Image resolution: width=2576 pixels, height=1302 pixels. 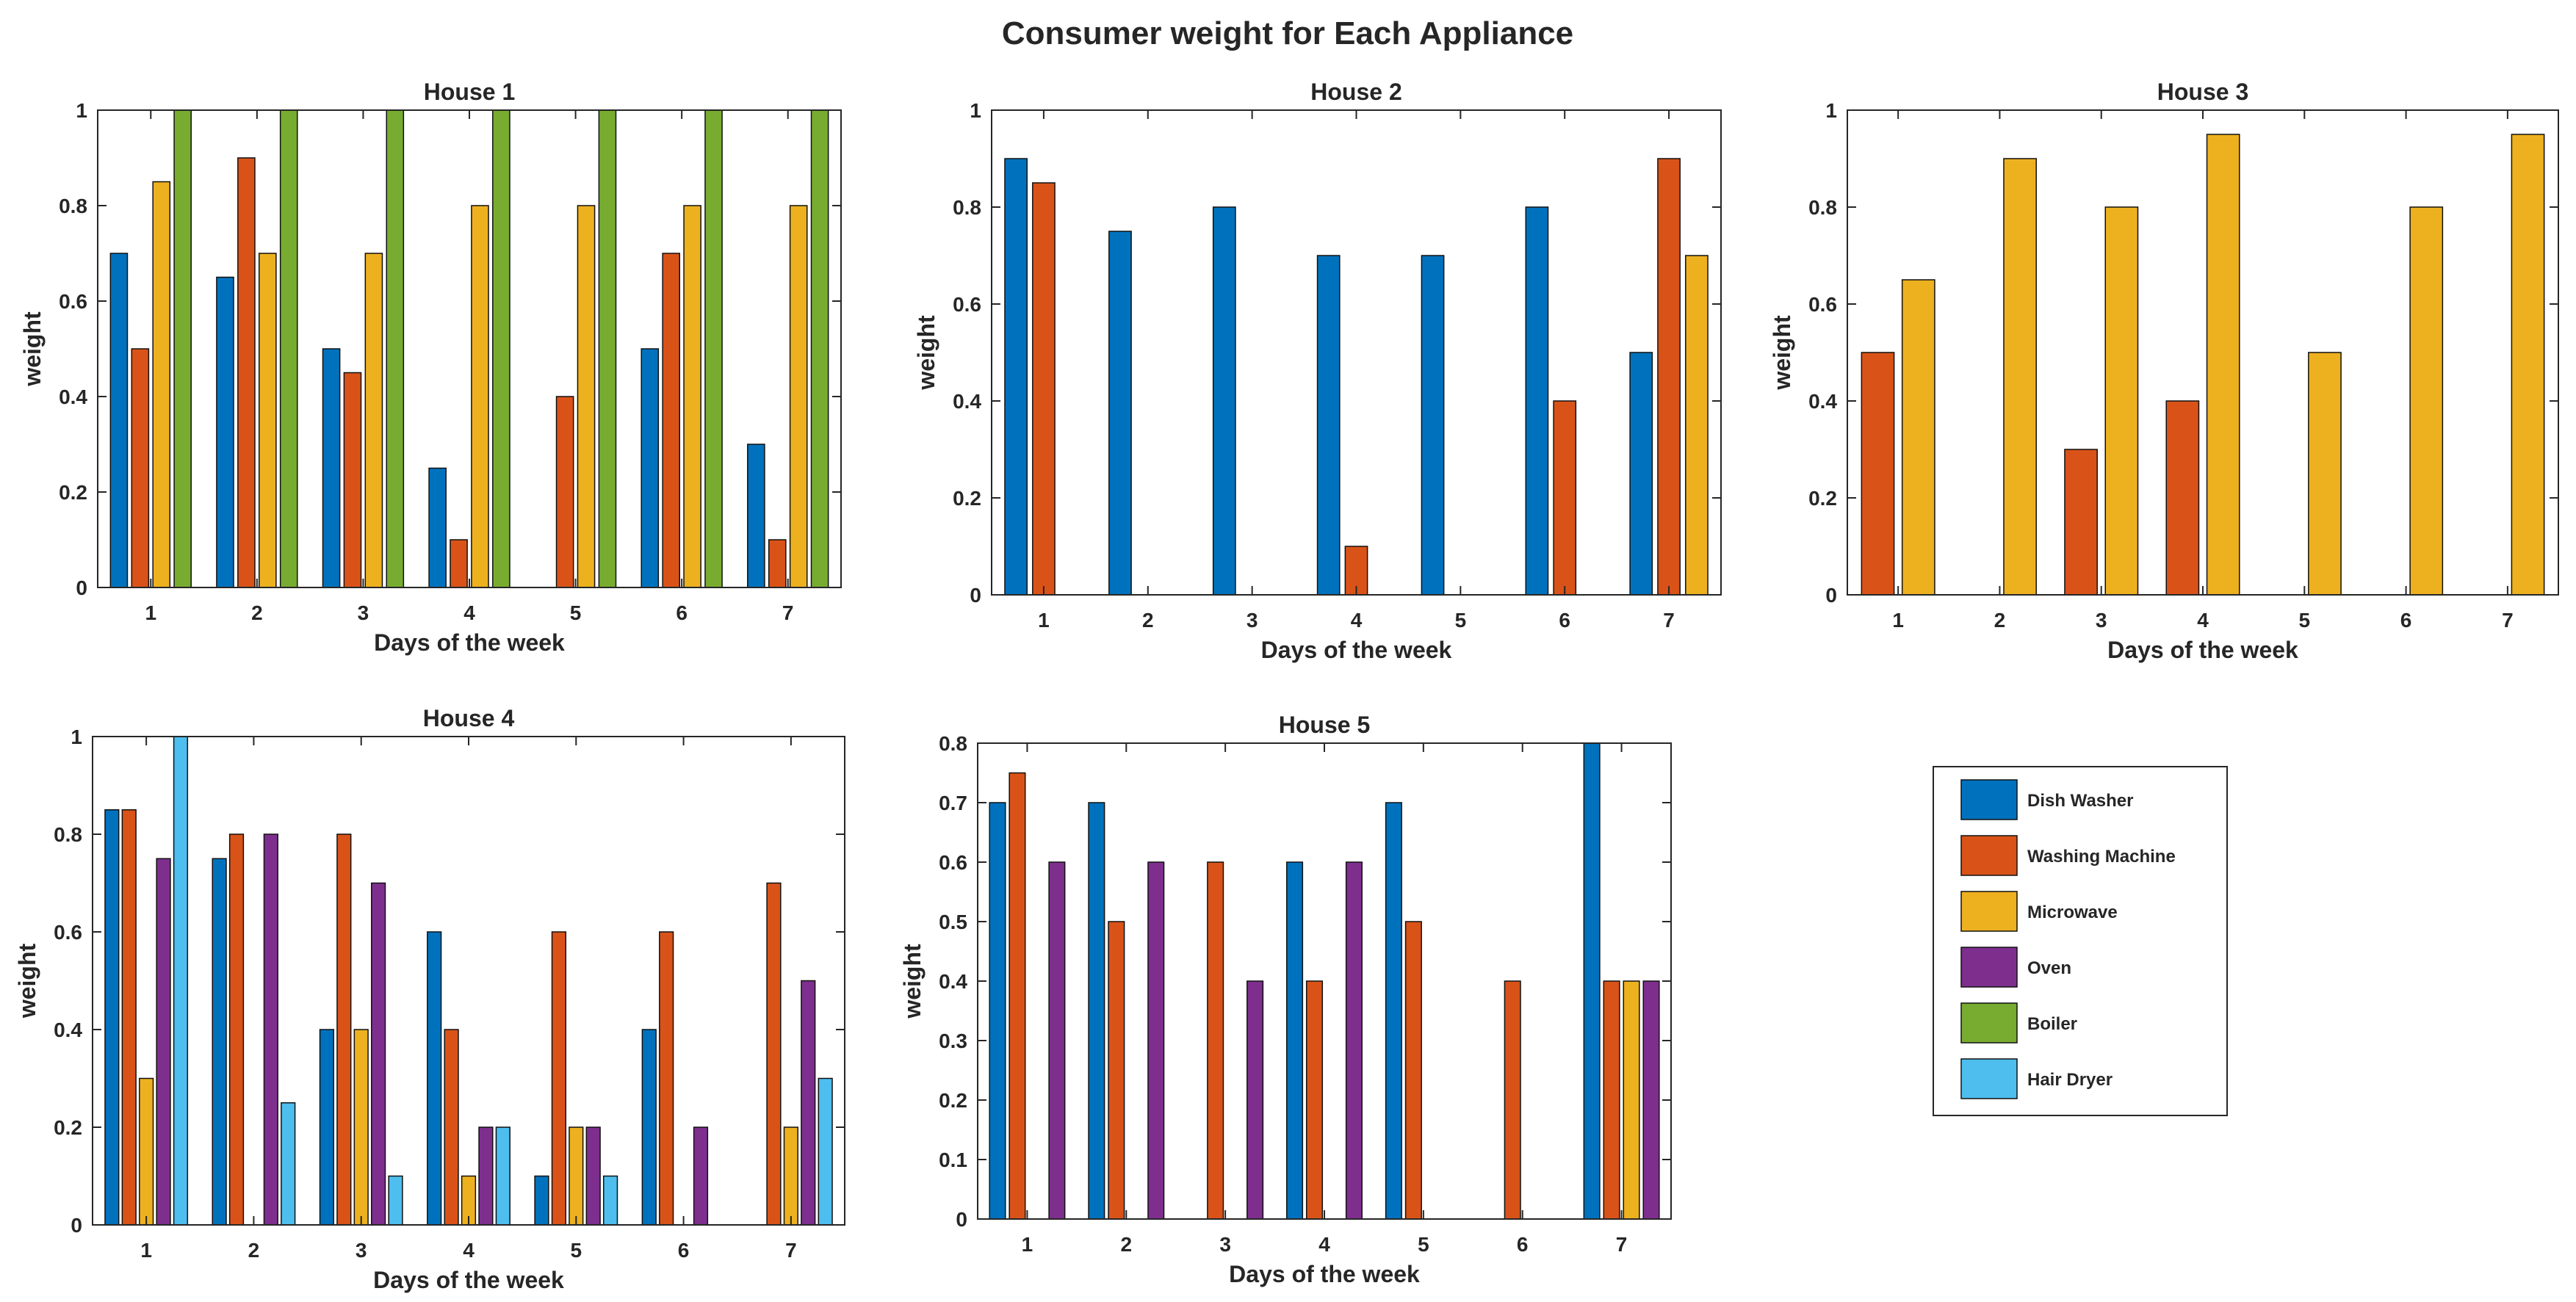 I want to click on panel-title: House 2, so click(x=1355, y=92).